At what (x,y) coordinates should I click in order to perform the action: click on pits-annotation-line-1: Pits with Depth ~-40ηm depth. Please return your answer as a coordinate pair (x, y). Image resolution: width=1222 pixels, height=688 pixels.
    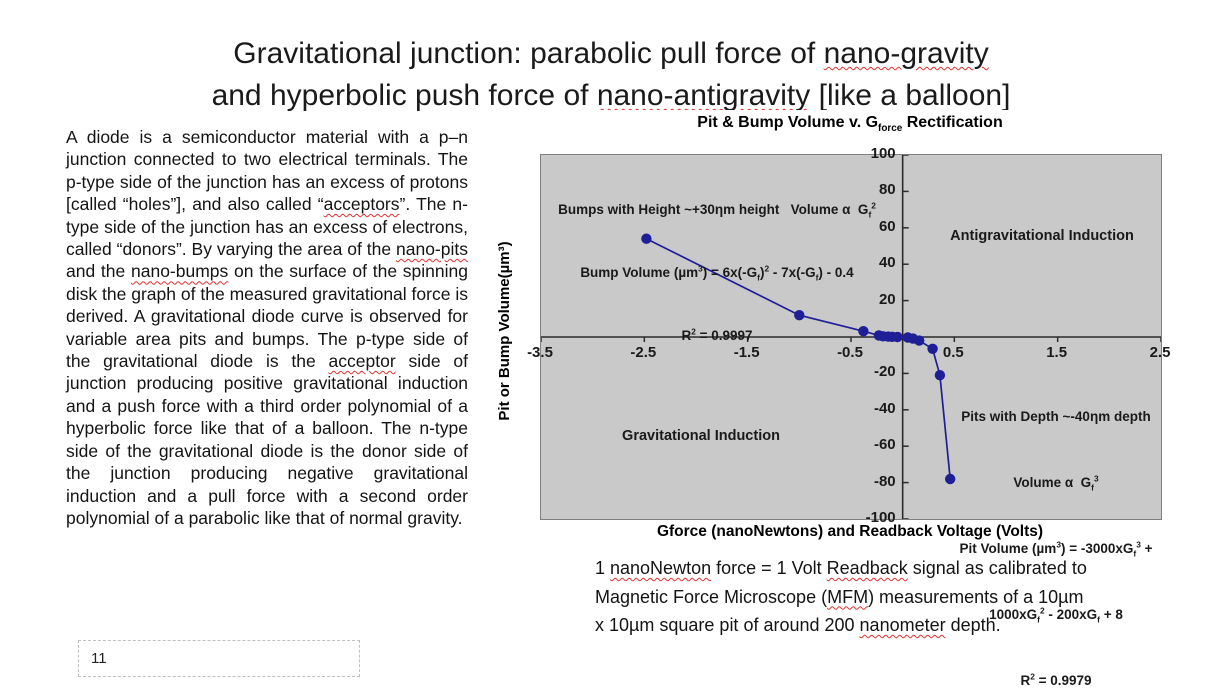
    Looking at the image, I should click on (1056, 416).